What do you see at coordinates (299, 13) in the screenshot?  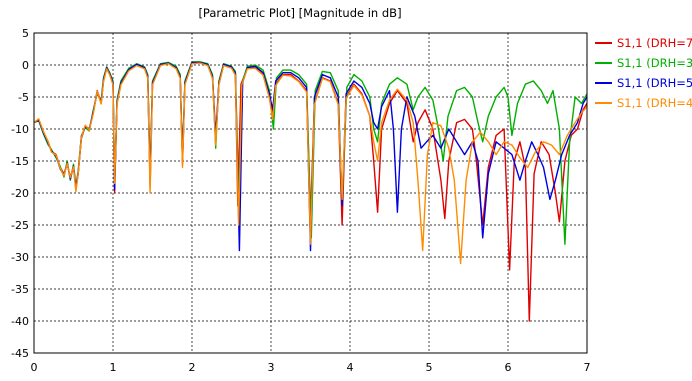 I see `chart-title: [Parametric Plot] [Magnitude in dB]` at bounding box center [299, 13].